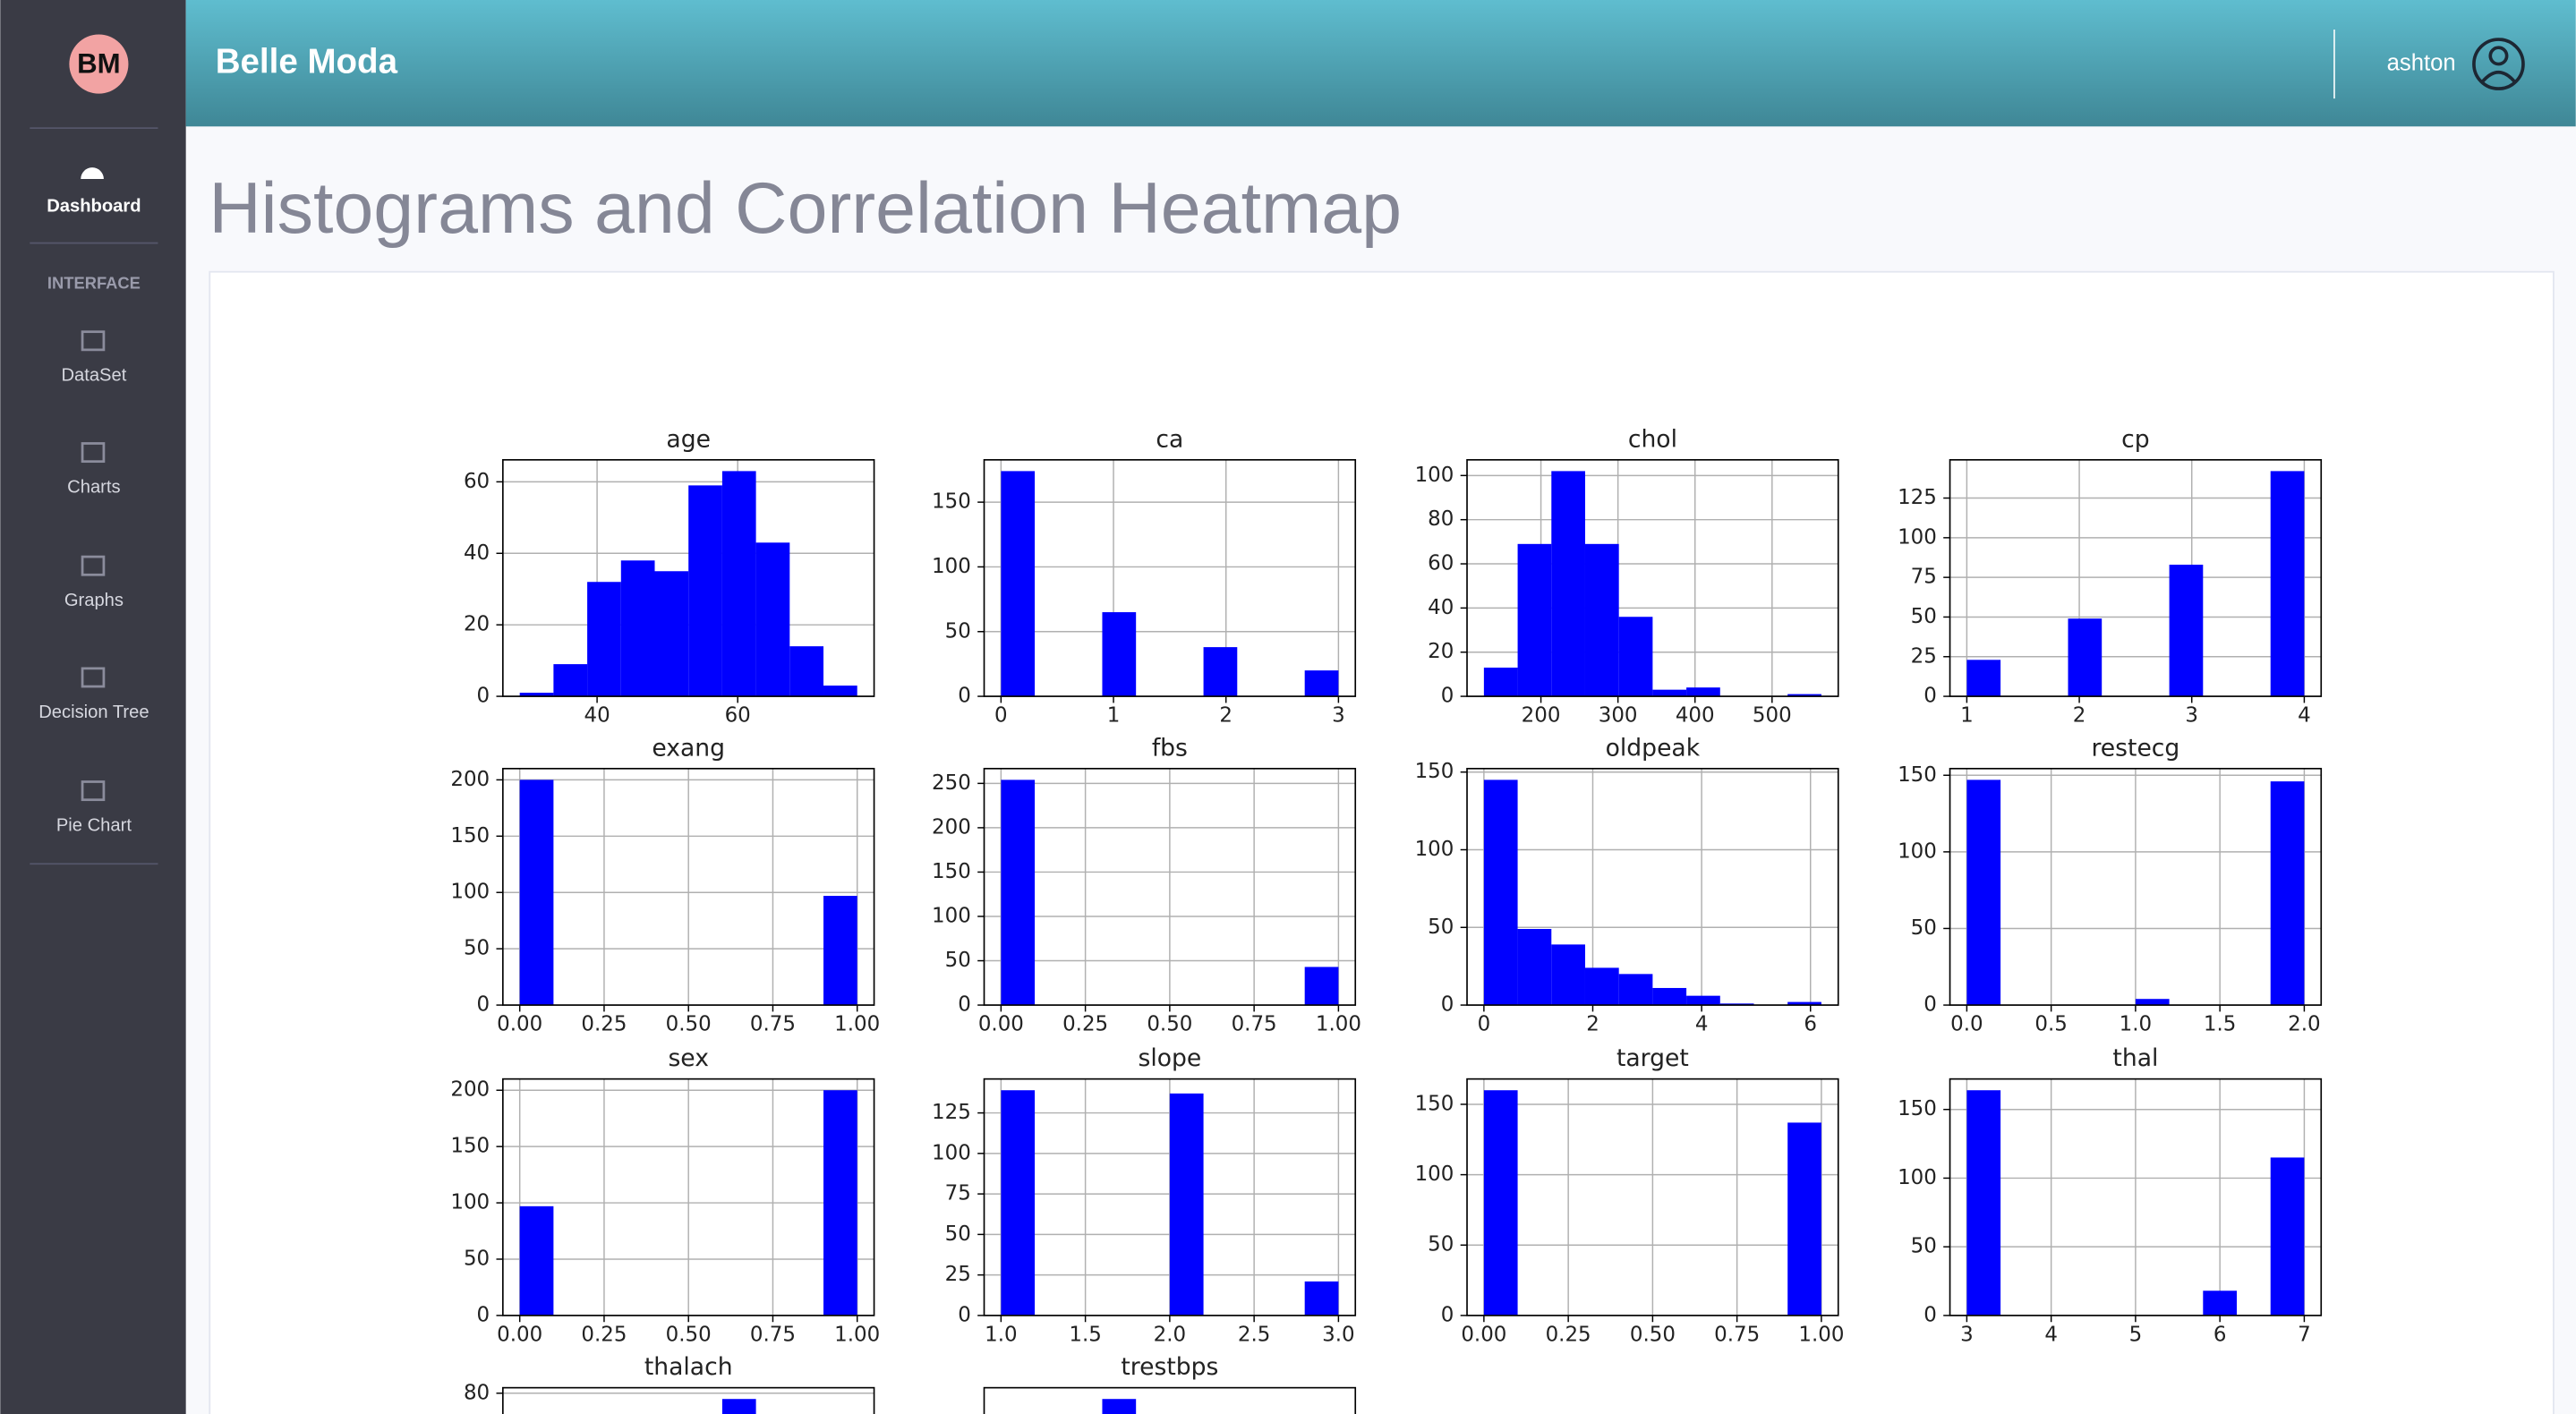  What do you see at coordinates (1169, 1058) in the screenshot?
I see `chart-title: slope` at bounding box center [1169, 1058].